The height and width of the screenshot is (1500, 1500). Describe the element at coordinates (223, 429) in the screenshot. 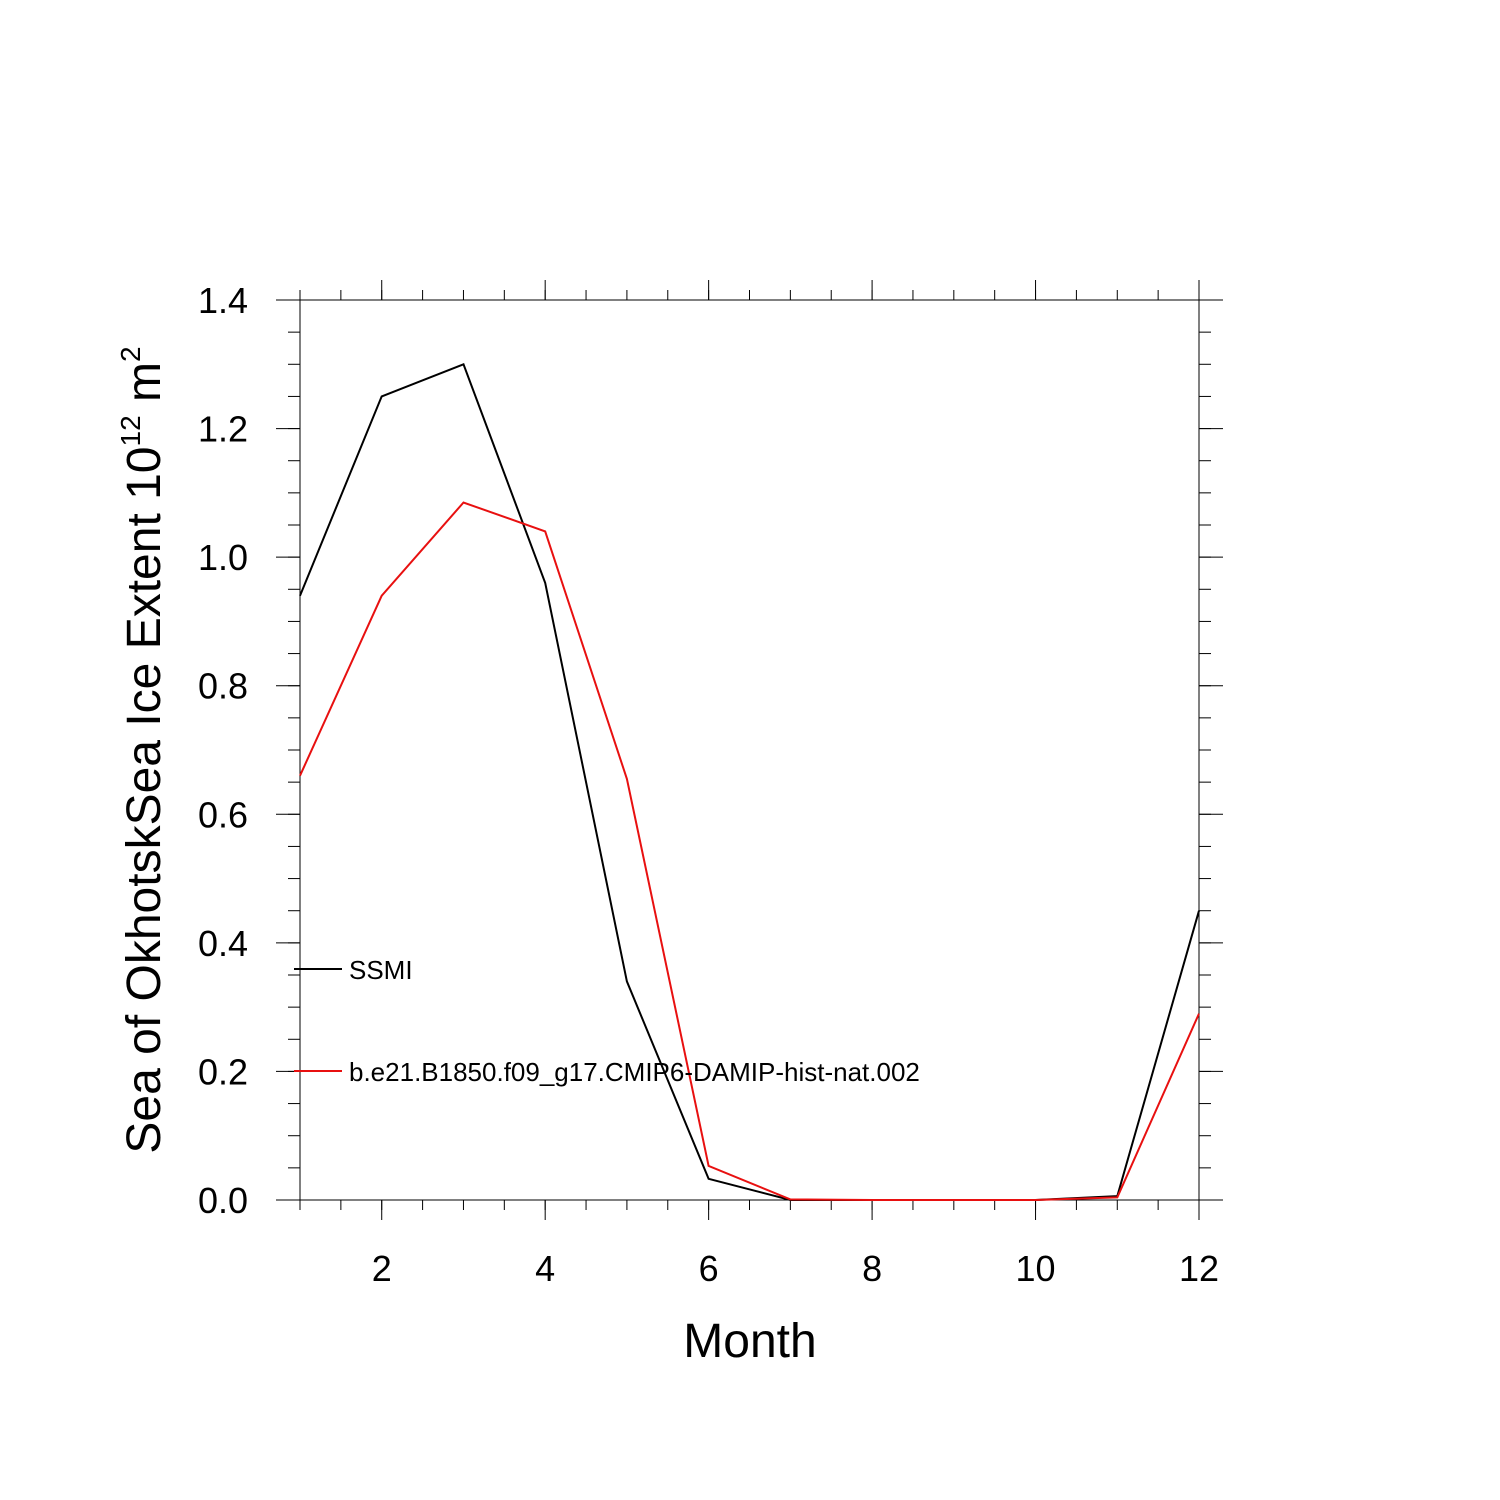

I see `y-tick-label: 1.2` at that location.